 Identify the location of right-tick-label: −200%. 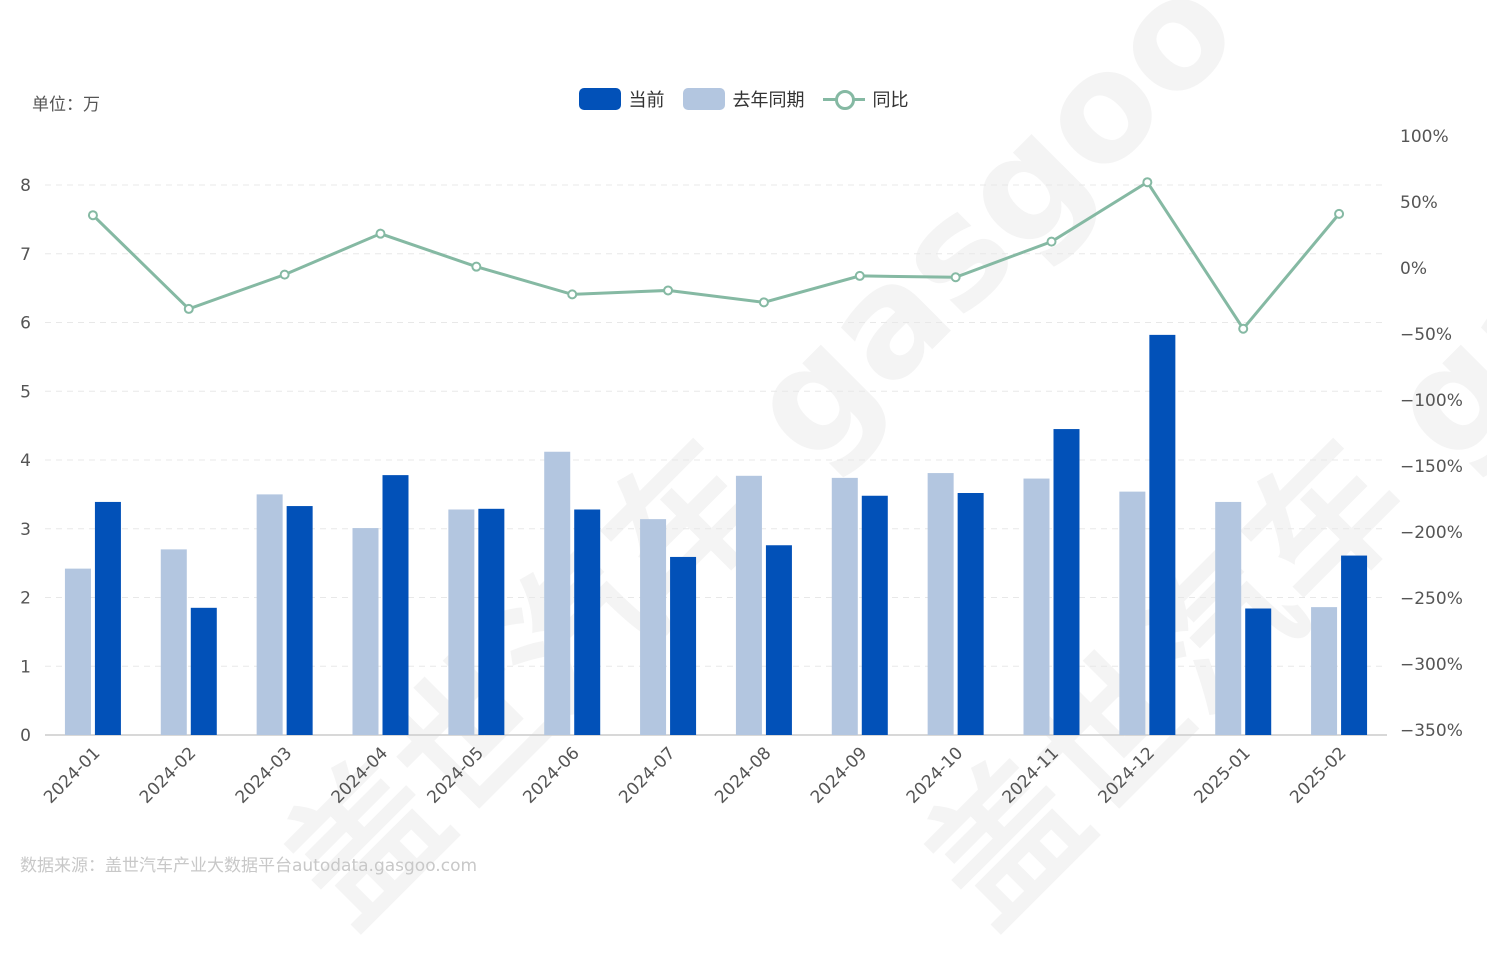
(1431, 533).